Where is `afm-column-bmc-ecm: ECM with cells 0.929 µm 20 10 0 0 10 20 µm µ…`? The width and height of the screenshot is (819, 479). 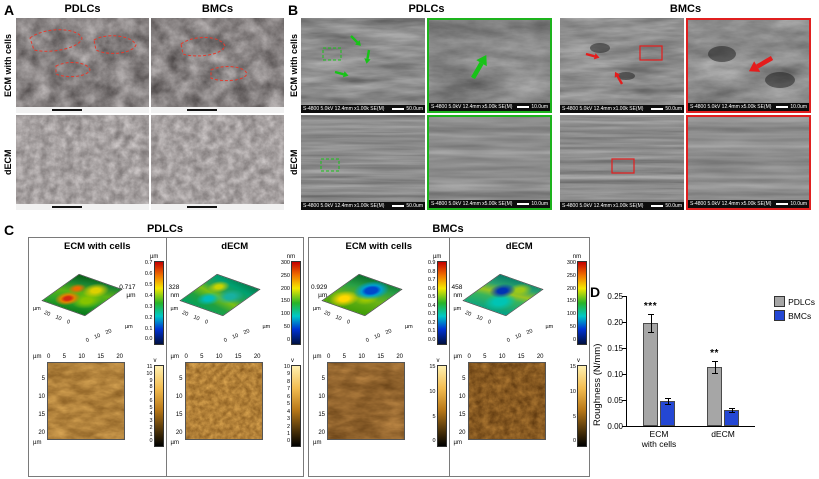
afm-column-bmc-ecm: ECM with cells 0.929 µm 20 10 0 0 10 20 µm µ… is located at coordinates (379, 357).